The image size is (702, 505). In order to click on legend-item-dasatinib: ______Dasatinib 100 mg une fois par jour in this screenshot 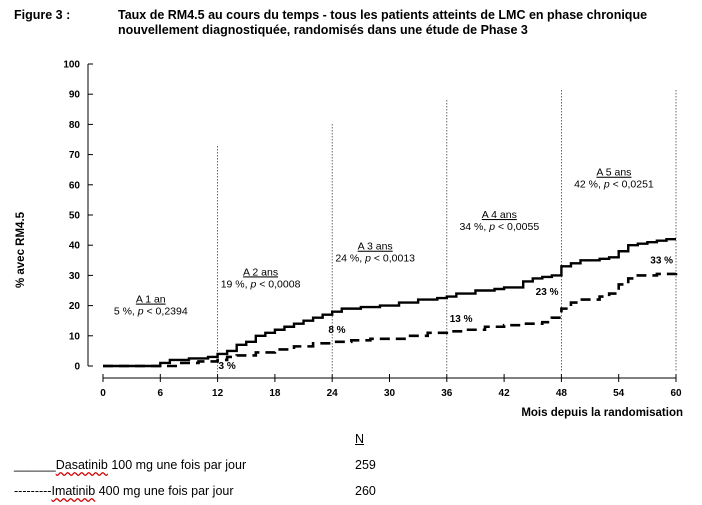, I will do `click(130, 465)`.